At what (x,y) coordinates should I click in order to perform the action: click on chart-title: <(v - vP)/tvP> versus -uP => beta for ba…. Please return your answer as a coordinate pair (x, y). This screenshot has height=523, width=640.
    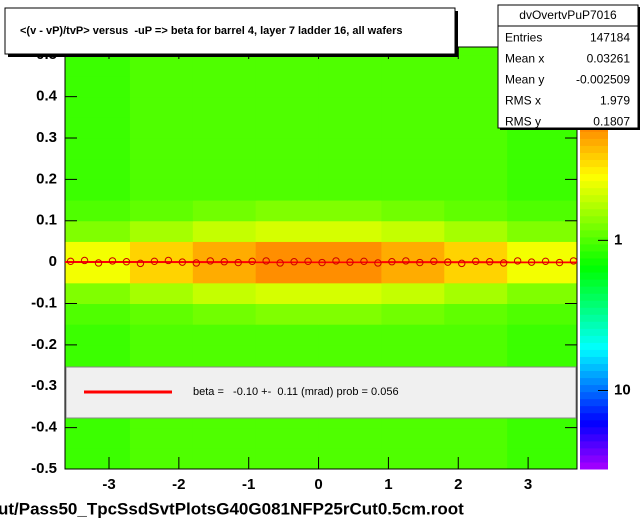
    Looking at the image, I should click on (211, 31).